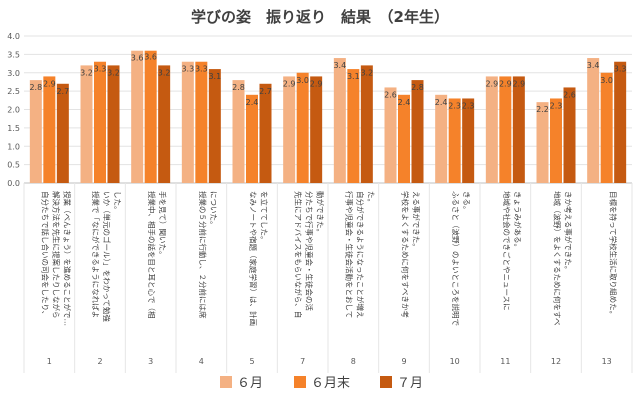 This screenshot has width=640, height=400. Describe the element at coordinates (607, 361) in the screenshot. I see `x-tick-label: 13` at that location.